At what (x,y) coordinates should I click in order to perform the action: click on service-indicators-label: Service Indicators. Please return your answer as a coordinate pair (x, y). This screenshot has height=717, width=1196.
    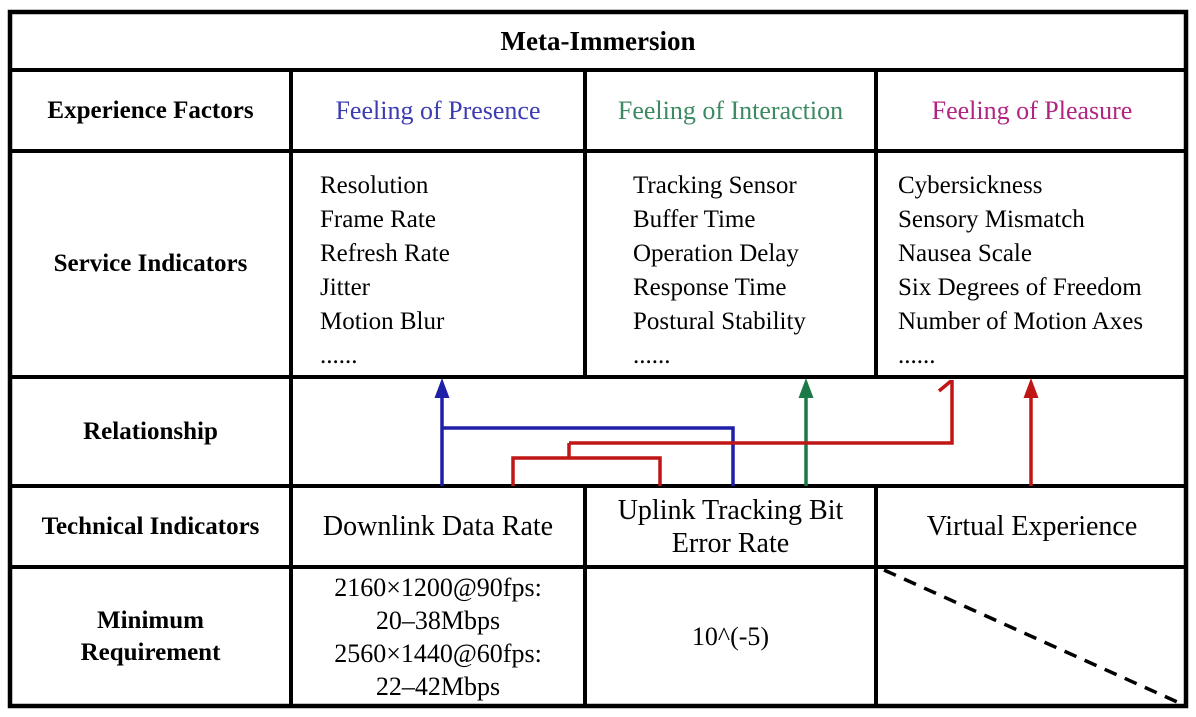
    Looking at the image, I should click on (150, 263).